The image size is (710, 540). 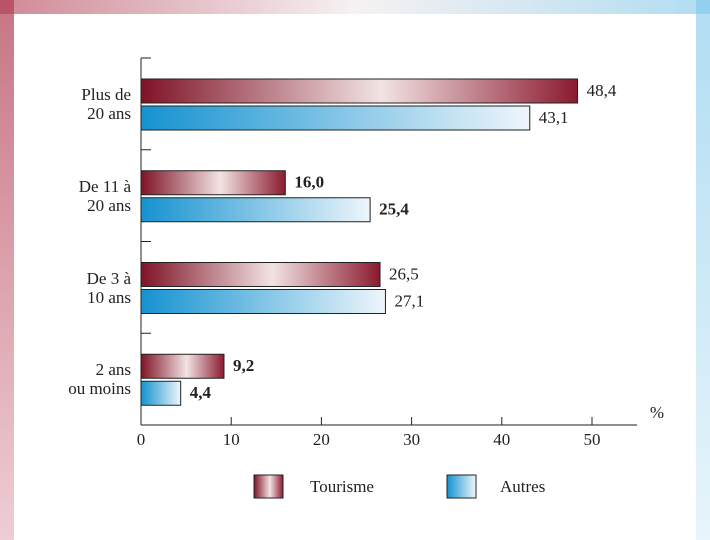 I want to click on category-label: Plus de 20 ans, so click(x=106, y=104).